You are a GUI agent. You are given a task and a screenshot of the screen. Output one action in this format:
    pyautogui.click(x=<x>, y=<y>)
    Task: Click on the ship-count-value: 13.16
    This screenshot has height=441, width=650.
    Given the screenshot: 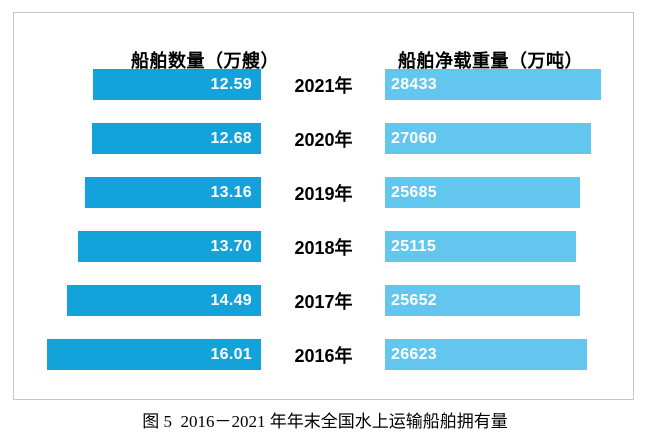 What is the action you would take?
    pyautogui.click(x=231, y=192)
    